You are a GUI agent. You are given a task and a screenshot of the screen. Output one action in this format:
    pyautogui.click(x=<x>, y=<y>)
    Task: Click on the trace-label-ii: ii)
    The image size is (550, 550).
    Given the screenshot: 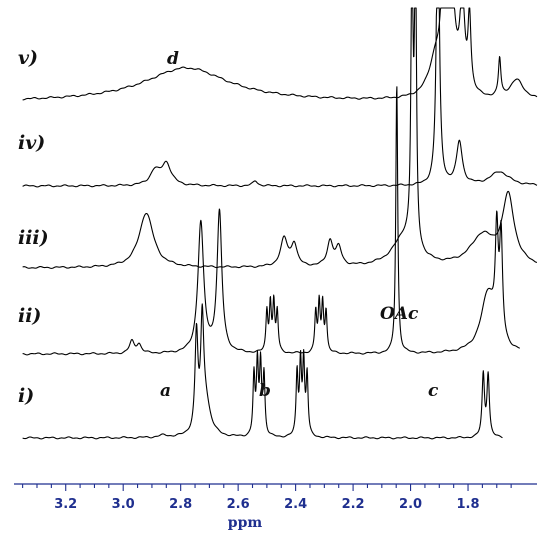 What is the action you would take?
    pyautogui.click(x=29, y=316)
    